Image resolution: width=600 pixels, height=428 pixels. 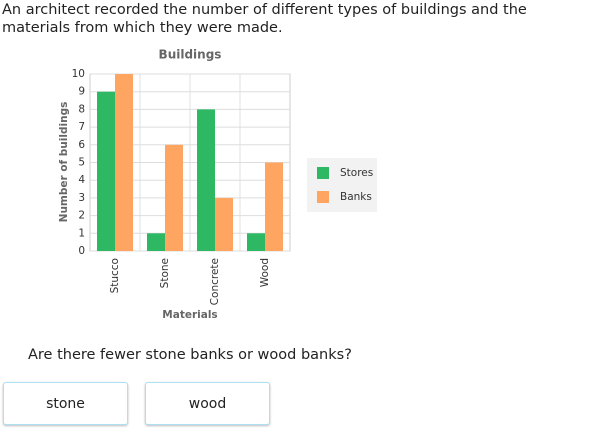 What do you see at coordinates (207, 403) in the screenshot?
I see `answer-button: wood` at bounding box center [207, 403].